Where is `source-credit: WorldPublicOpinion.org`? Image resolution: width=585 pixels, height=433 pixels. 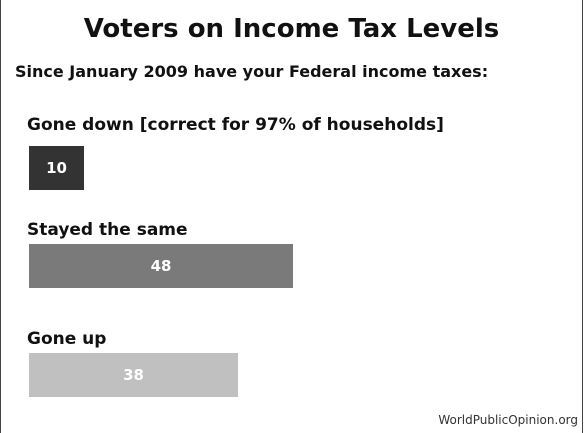
source-credit: WorldPublicOpinion.org is located at coordinates (508, 420).